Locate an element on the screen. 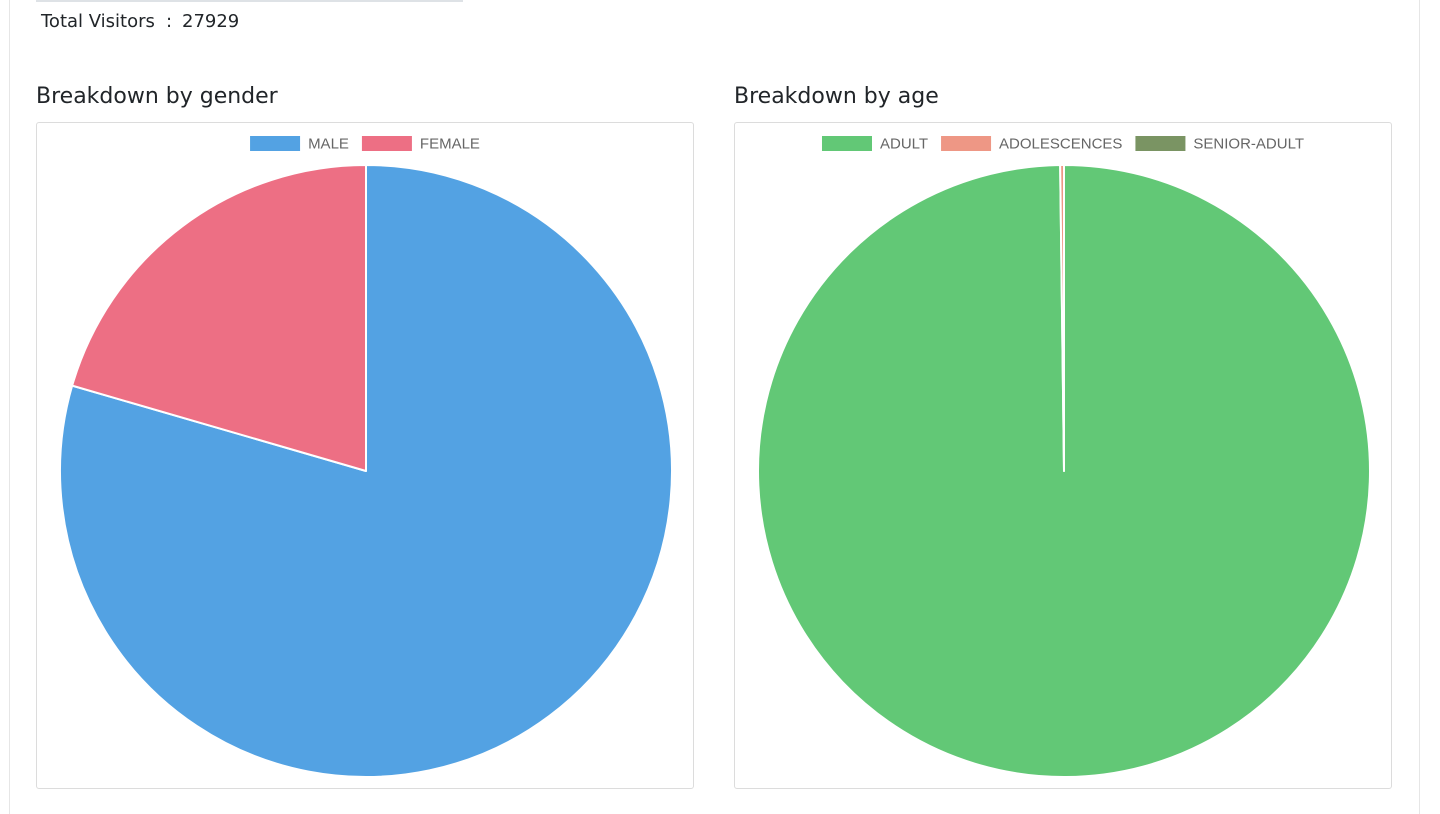 The width and height of the screenshot is (1440, 814). pie-slice-female is located at coordinates (219, 318).